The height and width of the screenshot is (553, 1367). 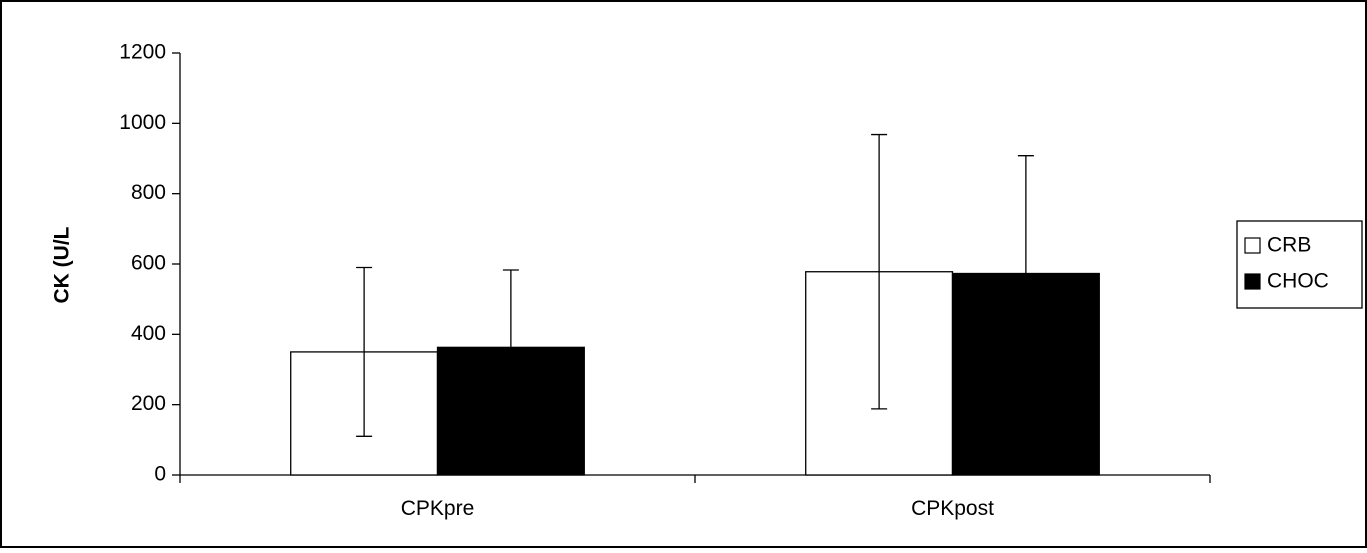 What do you see at coordinates (62, 264) in the screenshot?
I see `y-axis-label: CK (U/L` at bounding box center [62, 264].